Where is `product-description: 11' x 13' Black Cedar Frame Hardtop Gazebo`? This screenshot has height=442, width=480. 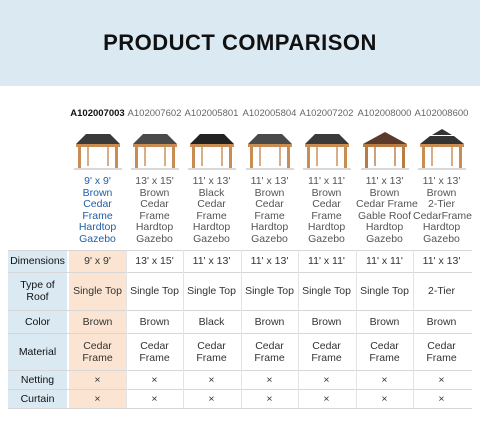 product-description: 11' x 13' Black Cedar Frame Hardtop Gazebo is located at coordinates (211, 210).